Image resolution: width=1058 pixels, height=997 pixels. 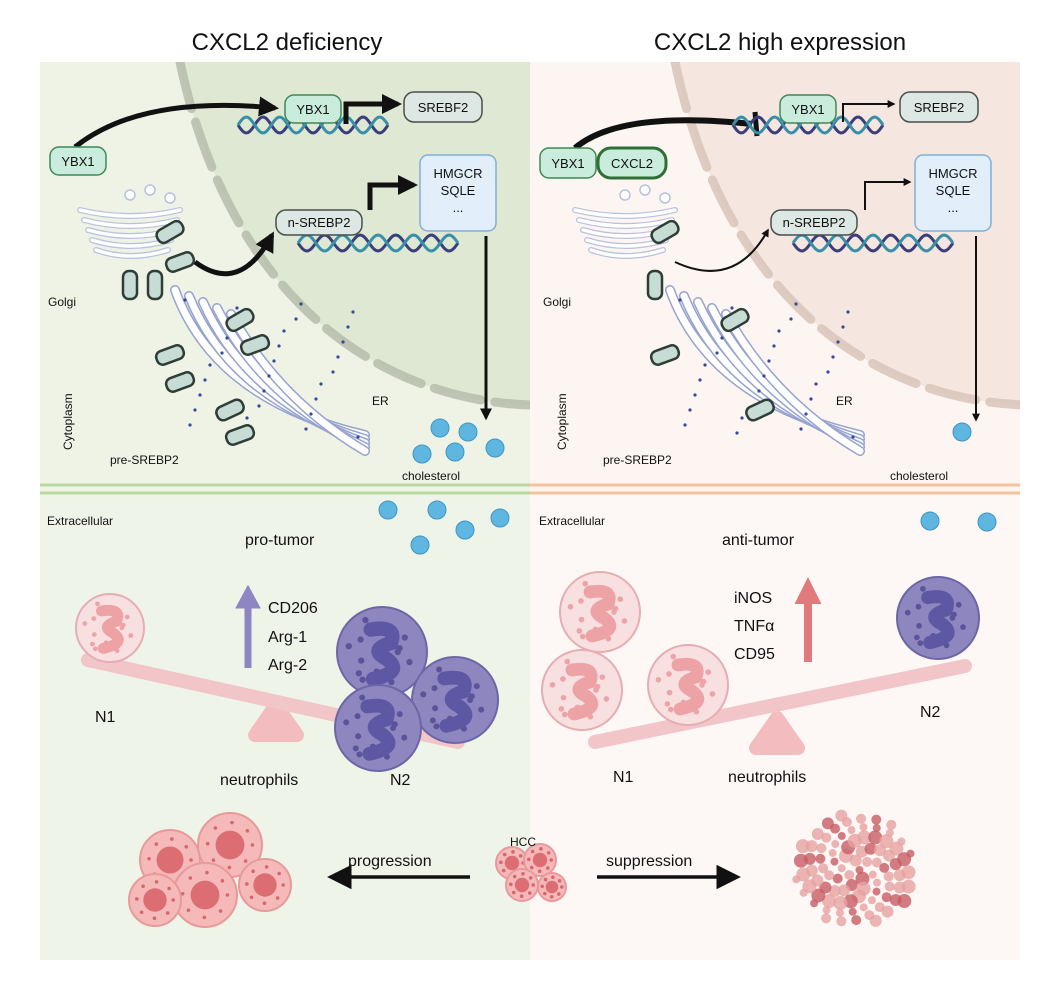 I want to click on ybx1-inhibition-line, so click(x=663, y=134).